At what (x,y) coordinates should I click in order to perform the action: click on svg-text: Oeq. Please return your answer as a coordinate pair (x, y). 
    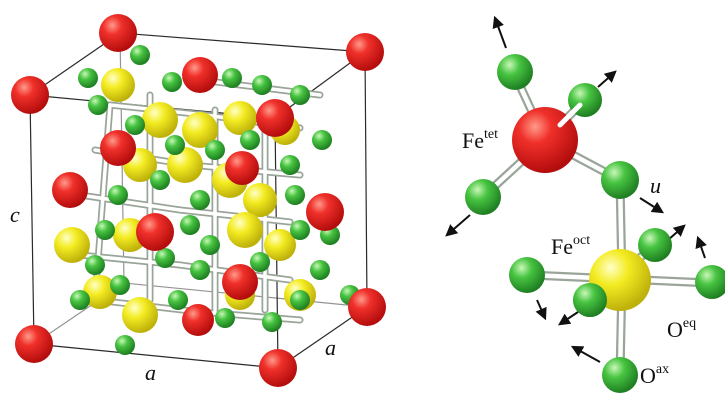
    Looking at the image, I should click on (681, 329).